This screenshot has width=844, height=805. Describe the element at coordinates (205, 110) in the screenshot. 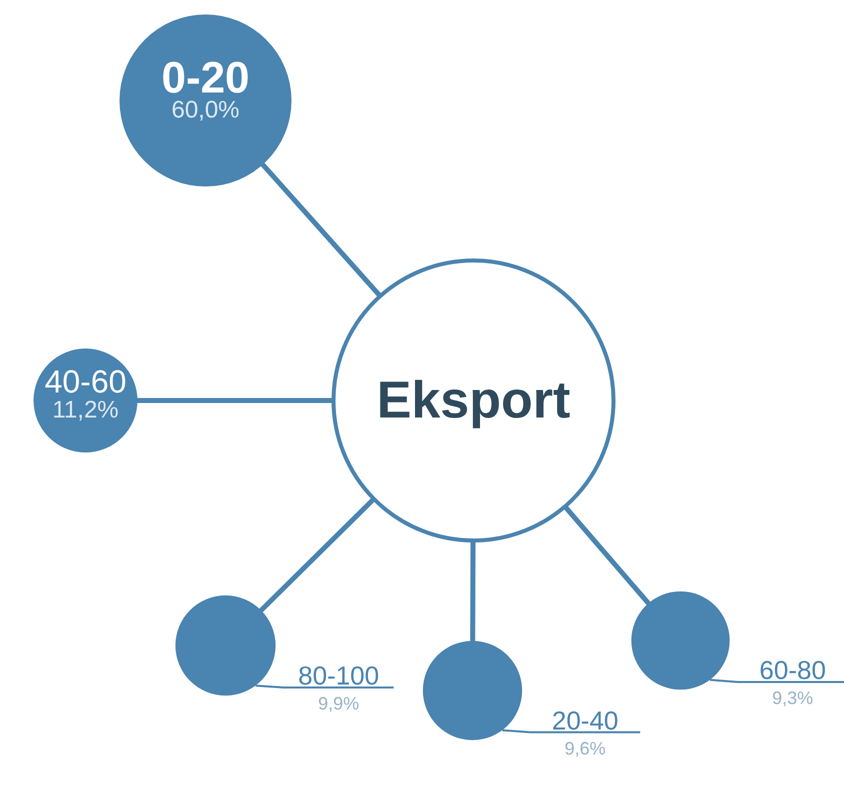

I see `data-label: 60,0%` at that location.